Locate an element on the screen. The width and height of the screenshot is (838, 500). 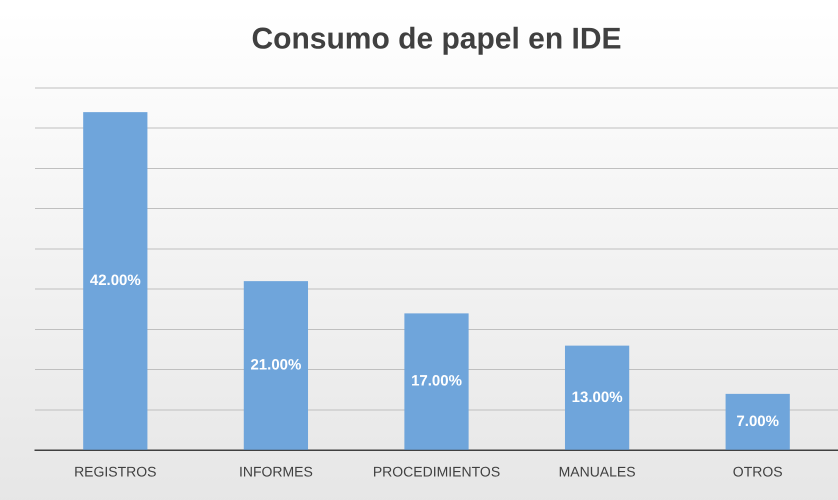
x-tick-label: MANUALES is located at coordinates (597, 471).